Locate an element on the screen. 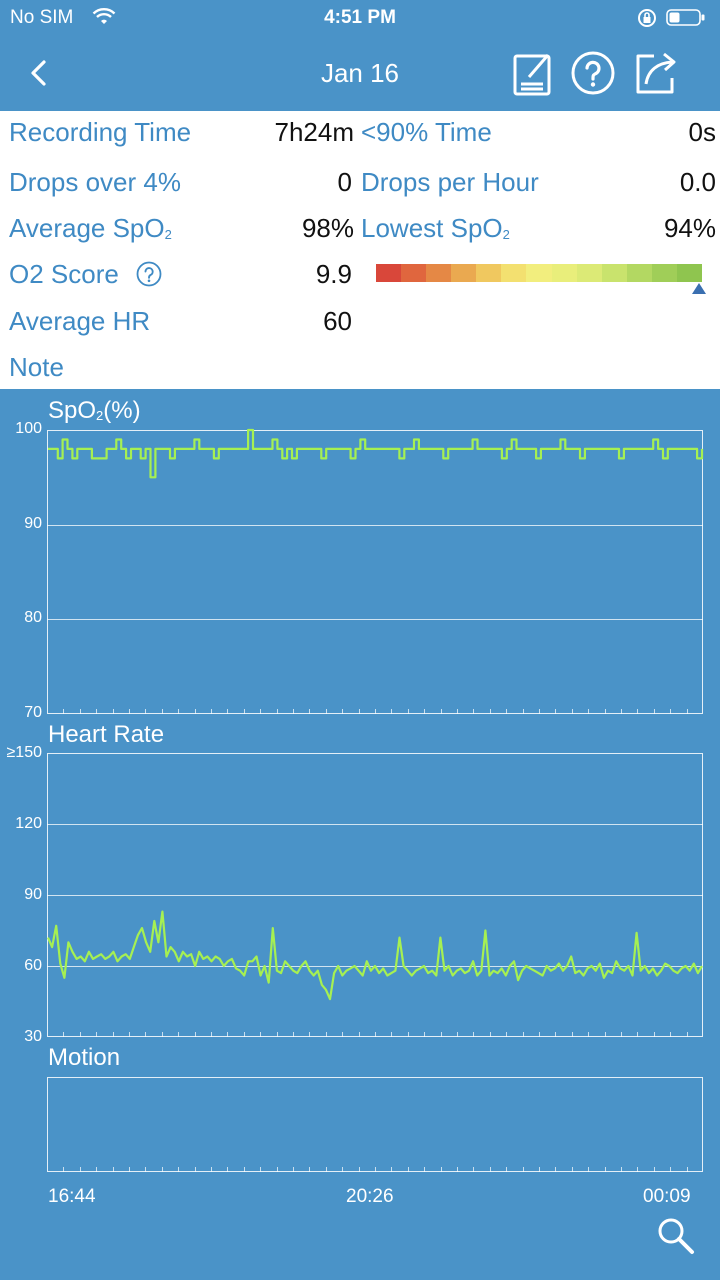  wifi-icon is located at coordinates (104, 20).